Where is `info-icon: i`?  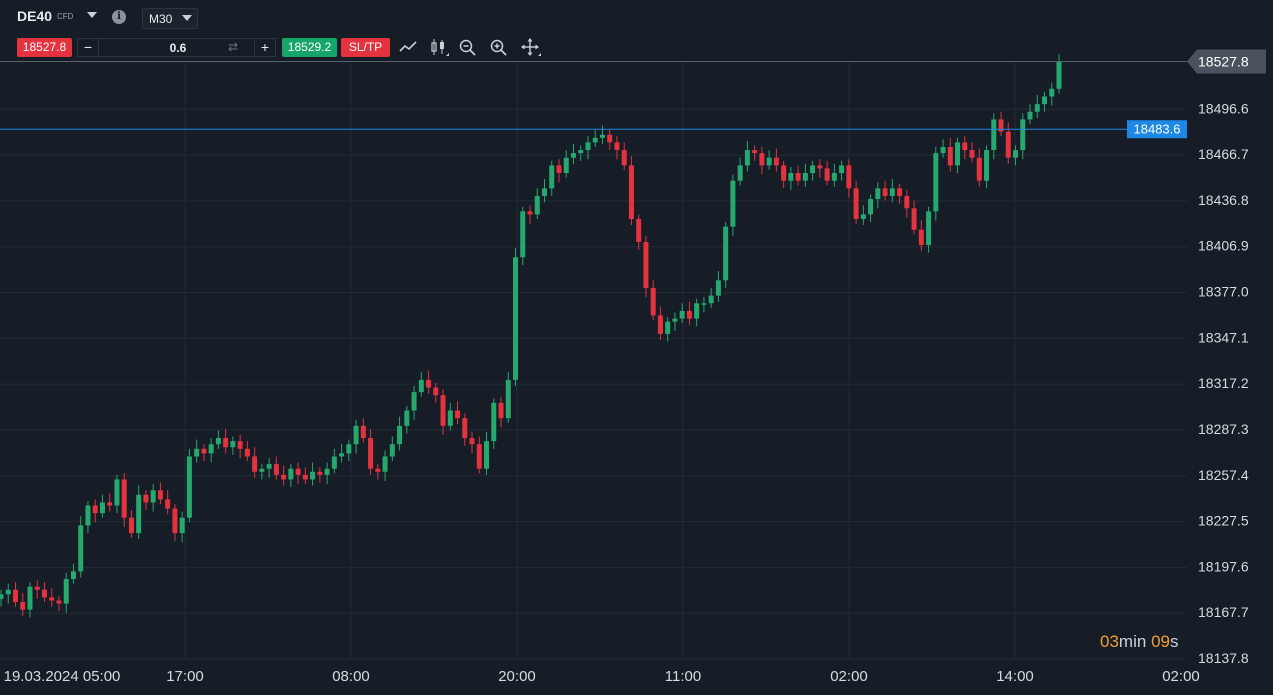 info-icon: i is located at coordinates (119, 17).